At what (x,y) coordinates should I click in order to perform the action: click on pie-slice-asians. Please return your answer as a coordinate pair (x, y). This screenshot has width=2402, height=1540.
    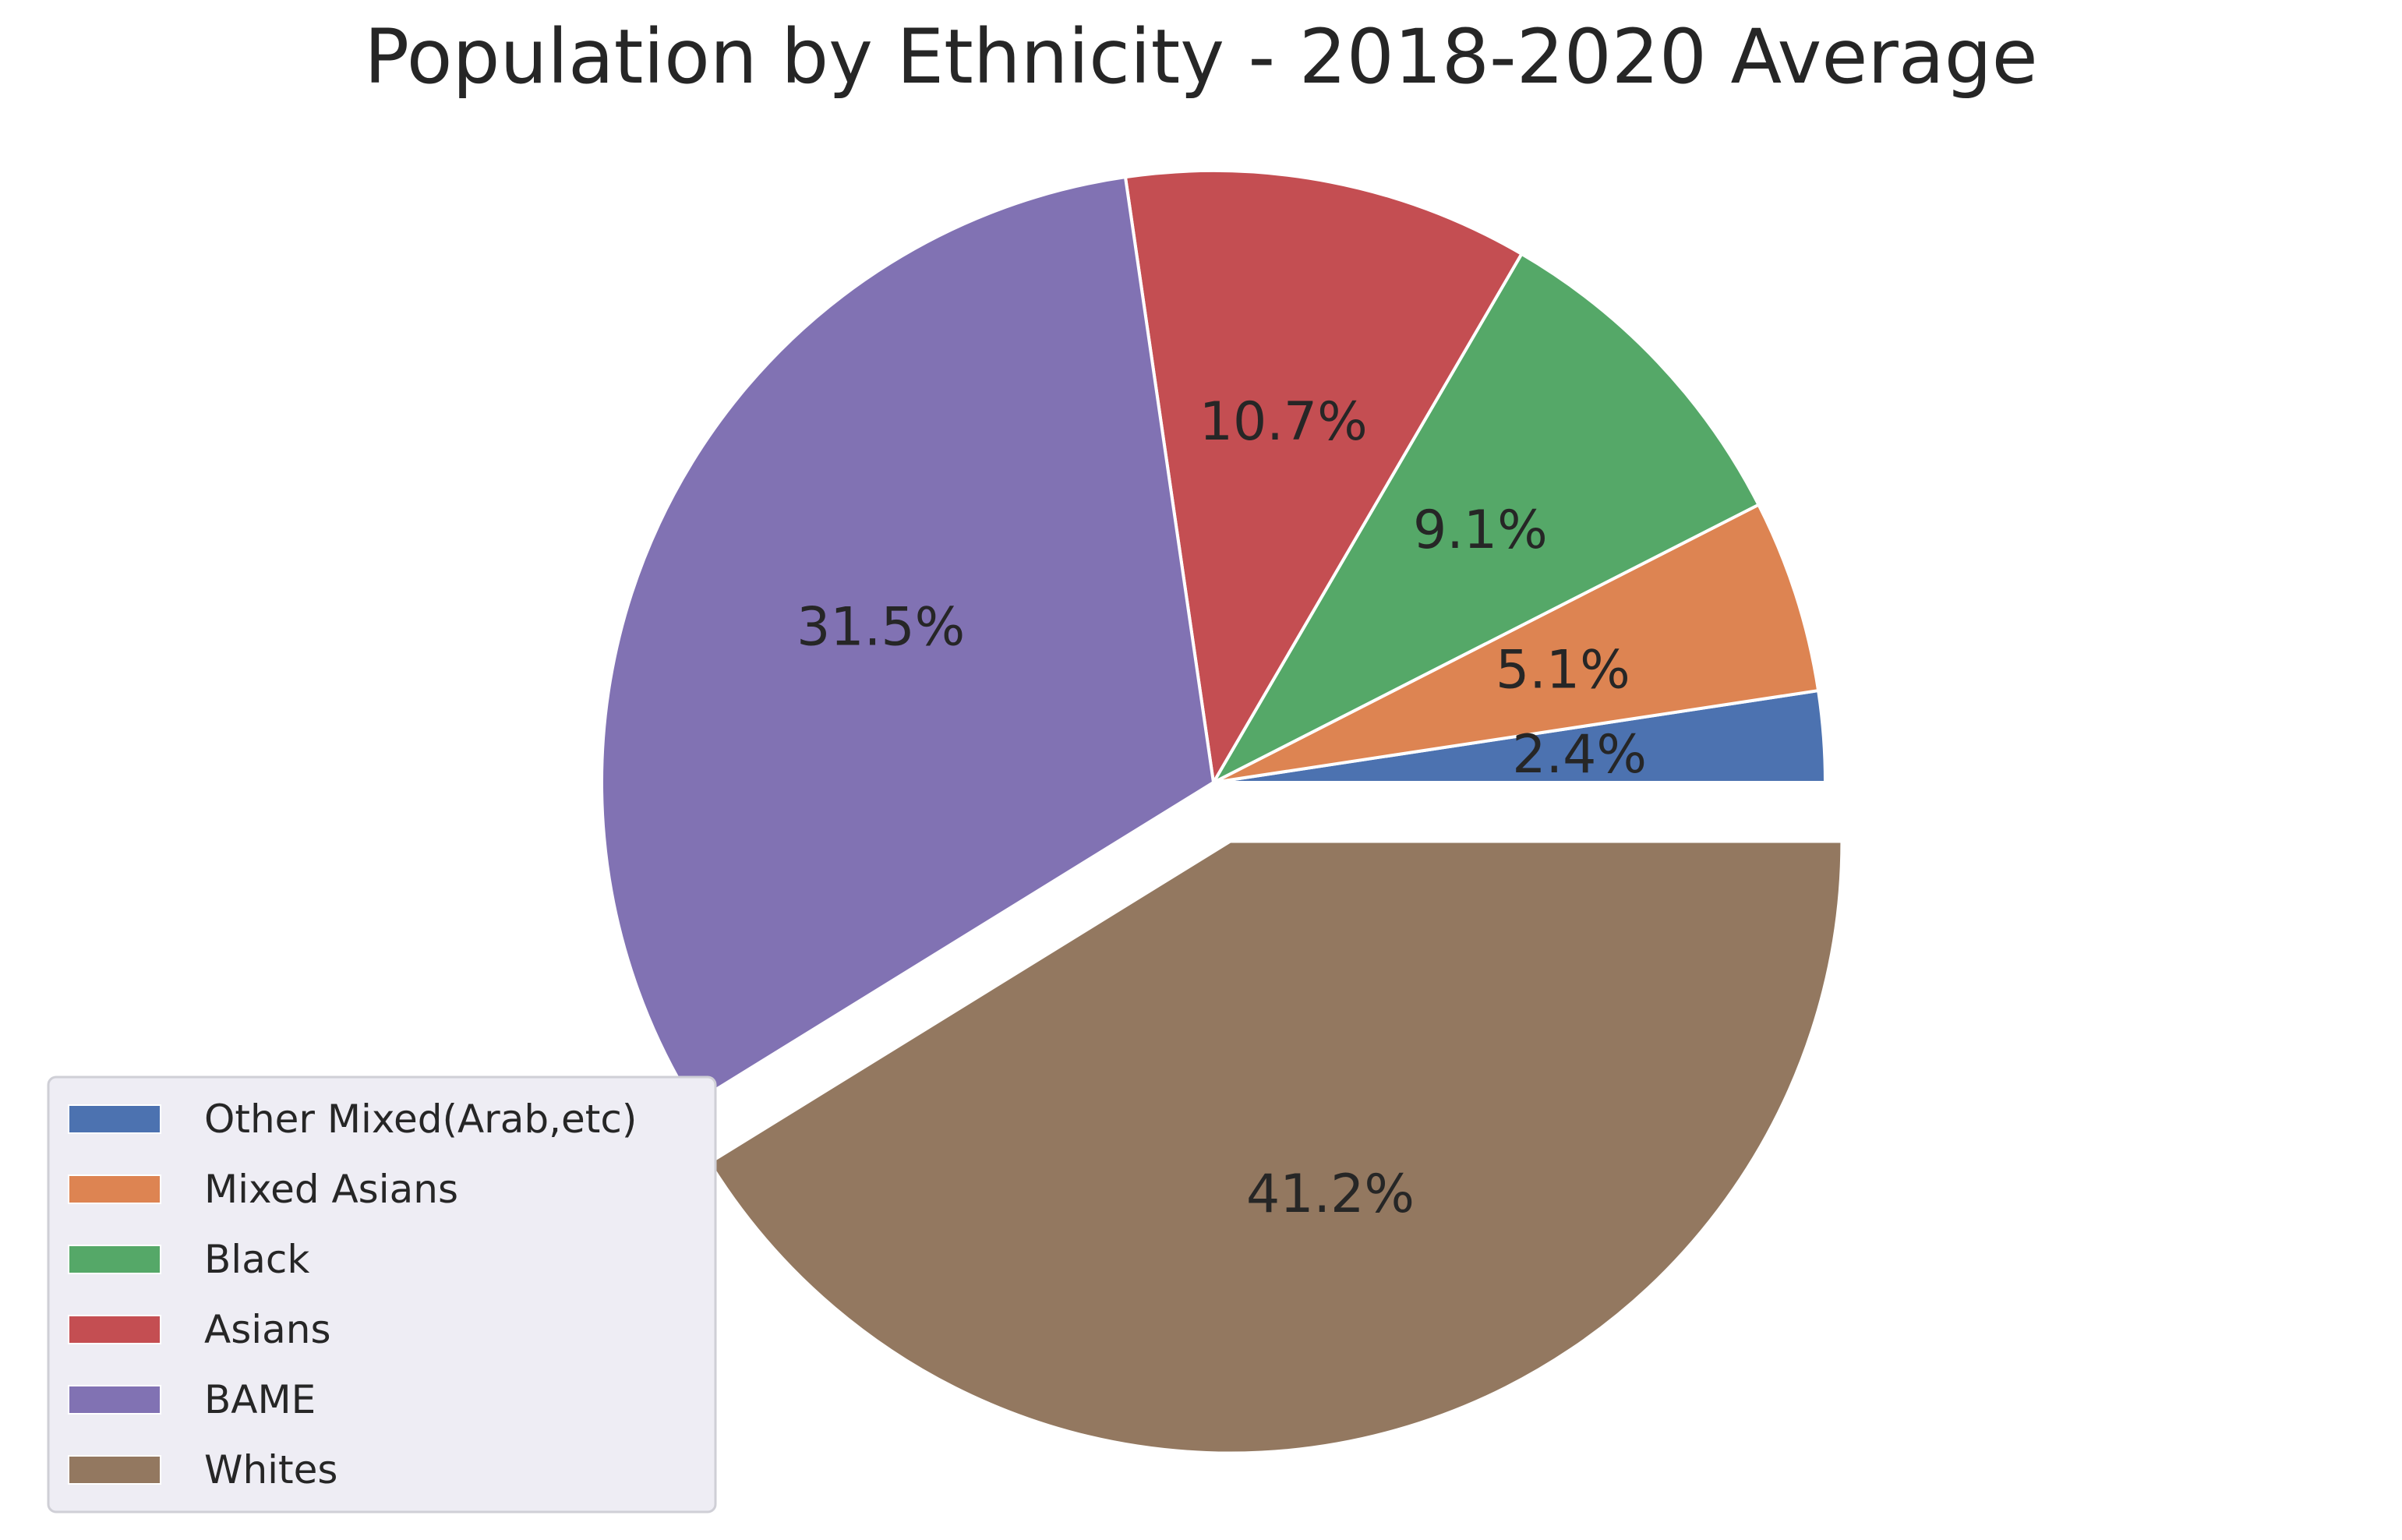
    Looking at the image, I should click on (1323, 476).